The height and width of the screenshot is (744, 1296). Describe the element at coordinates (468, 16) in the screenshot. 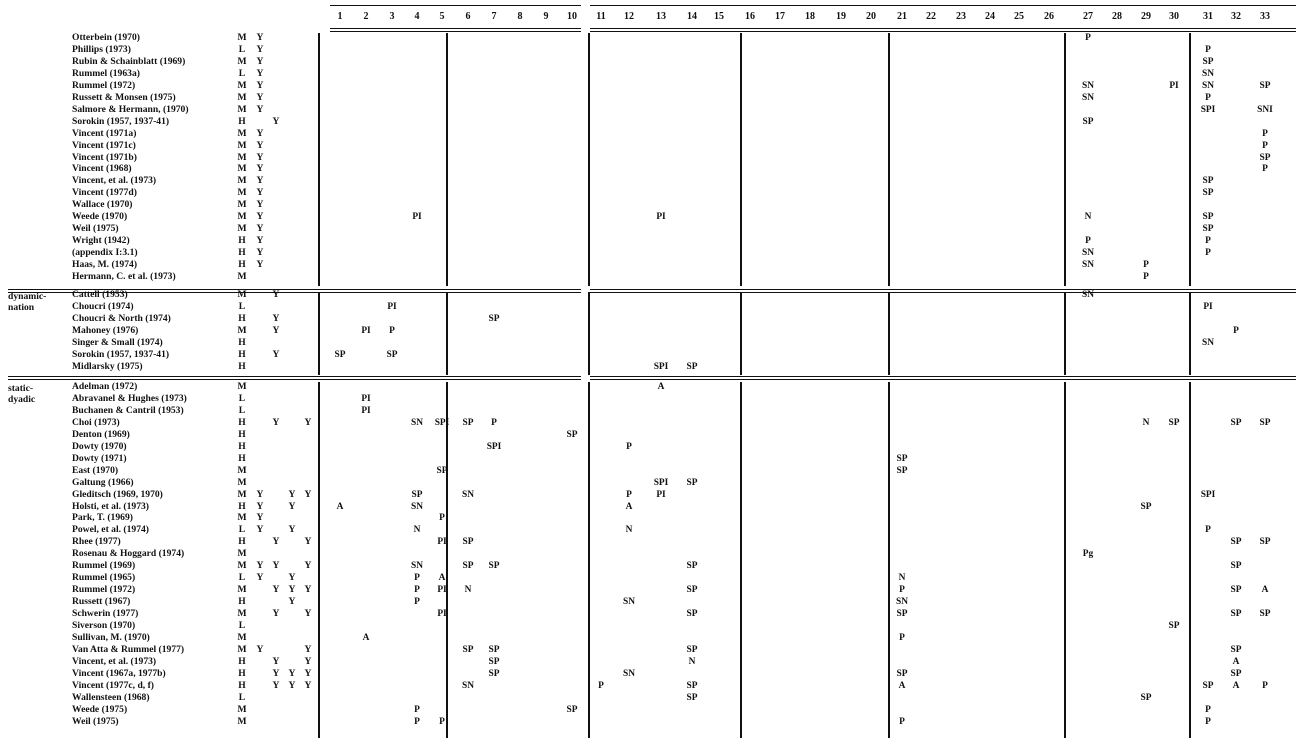

I see `column-header: 6` at that location.